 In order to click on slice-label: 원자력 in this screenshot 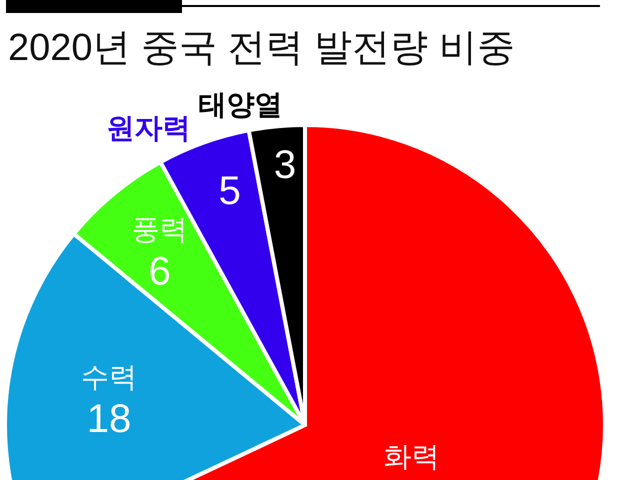, I will do `click(148, 128)`.